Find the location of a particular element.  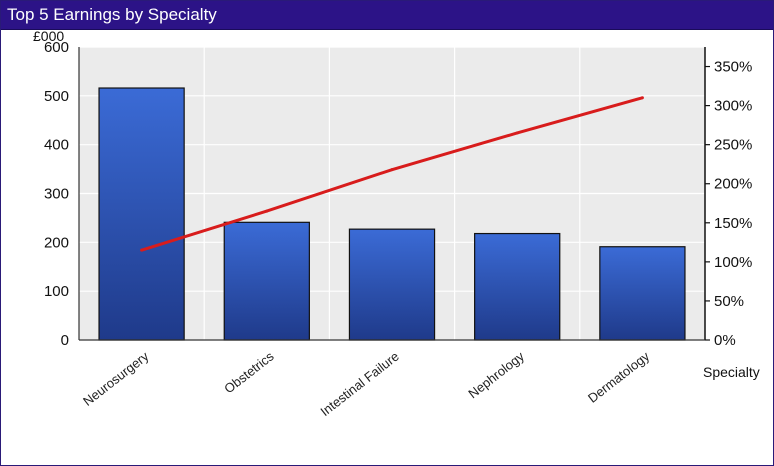

y2-tick-label: 350% is located at coordinates (733, 67).